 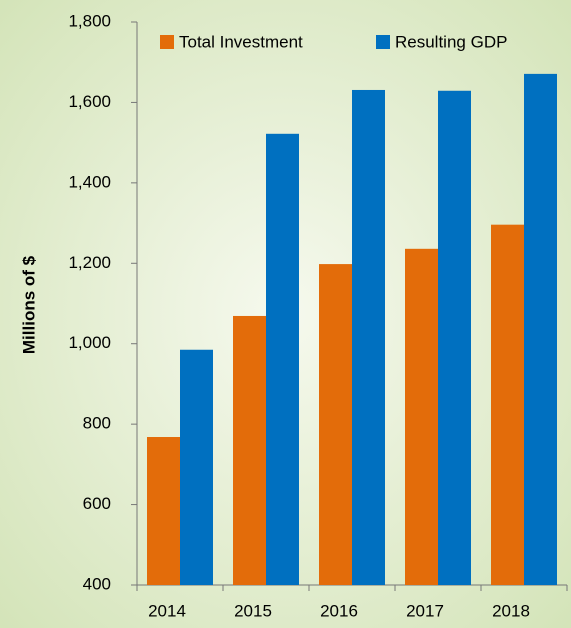 I want to click on x-tick-label: 2015, so click(x=253, y=610).